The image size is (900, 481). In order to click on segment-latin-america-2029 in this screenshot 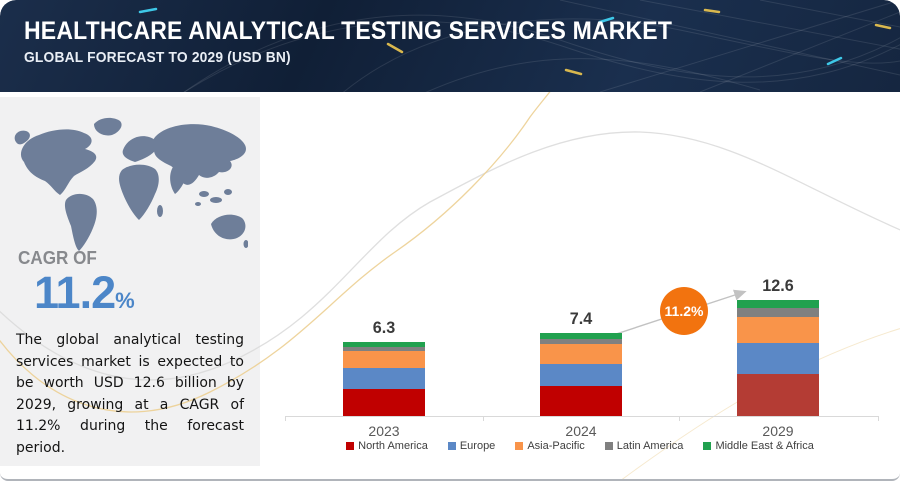, I will do `click(778, 312)`.